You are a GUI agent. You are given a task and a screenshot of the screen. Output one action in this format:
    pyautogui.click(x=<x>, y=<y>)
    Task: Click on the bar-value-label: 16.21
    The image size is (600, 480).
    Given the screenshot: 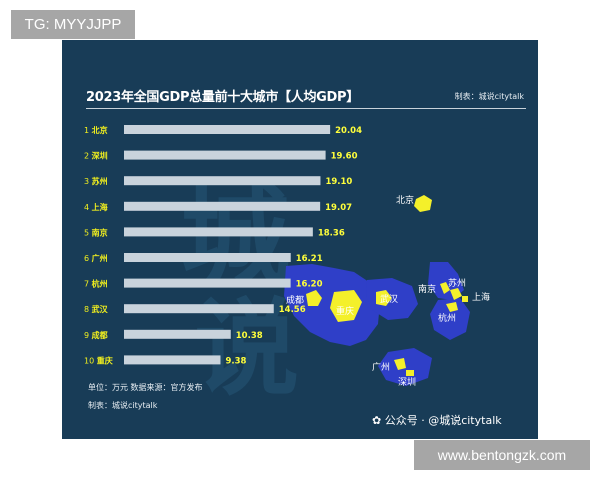 What is the action you would take?
    pyautogui.click(x=309, y=259)
    